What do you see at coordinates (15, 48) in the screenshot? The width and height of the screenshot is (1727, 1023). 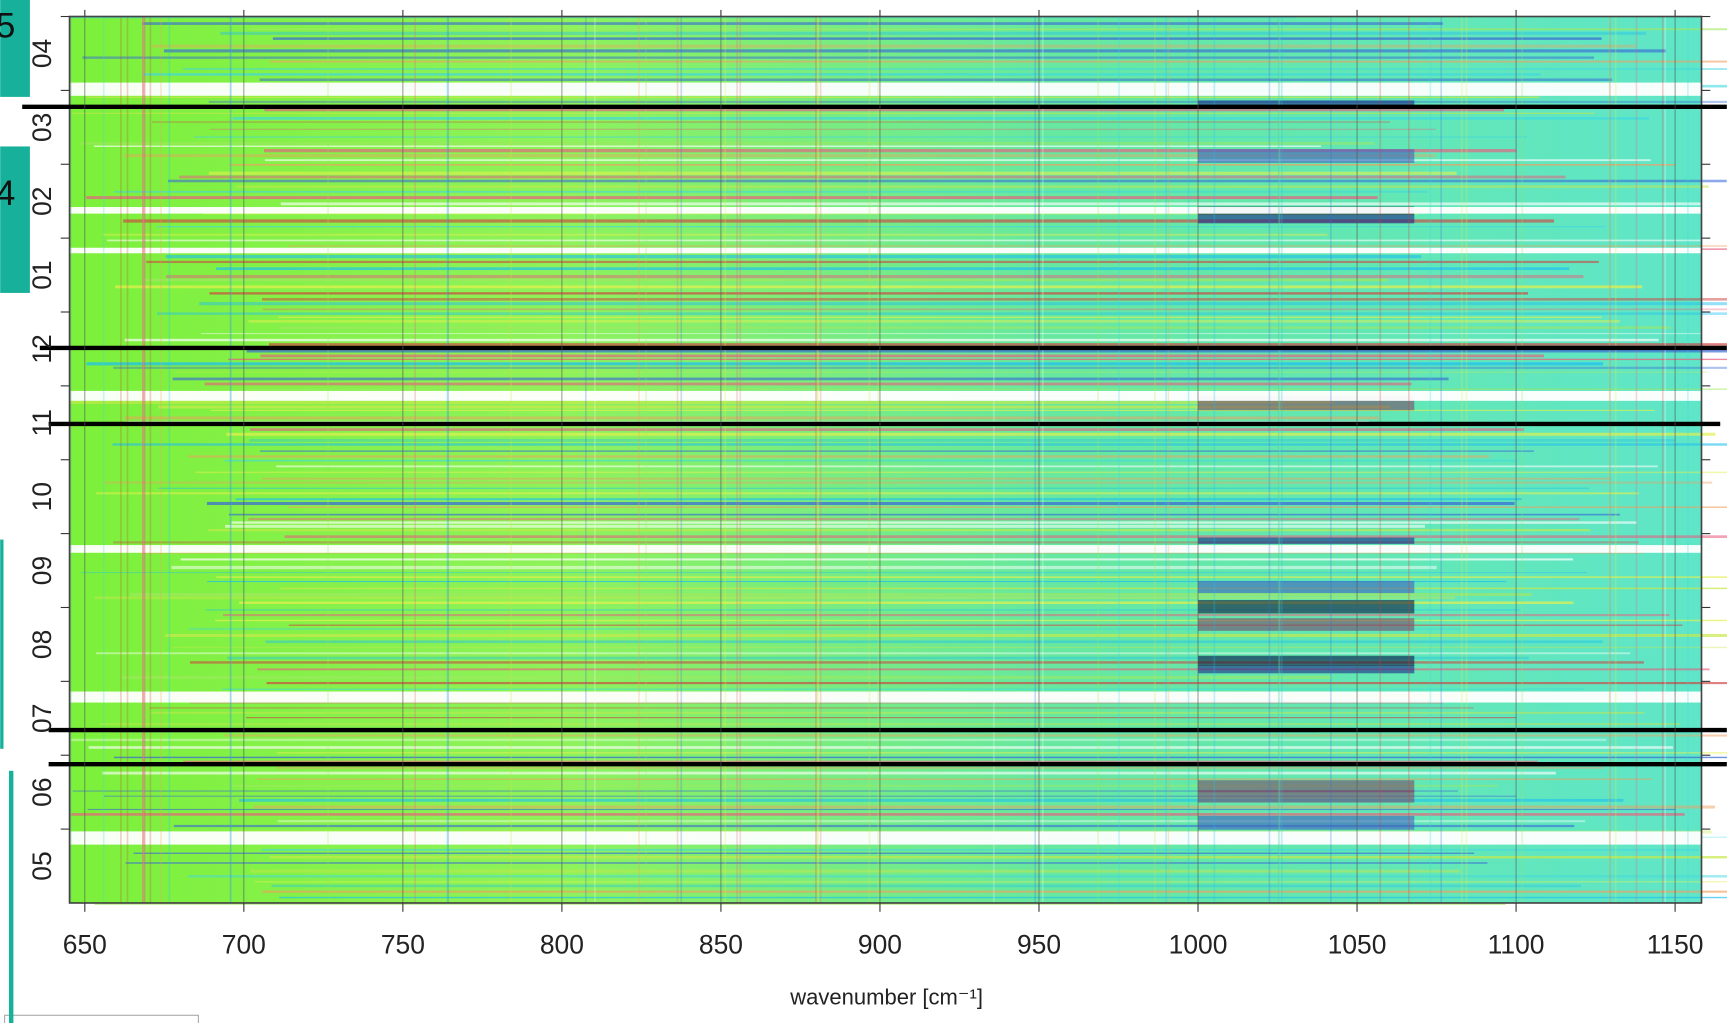 I see `teal-box` at bounding box center [15, 48].